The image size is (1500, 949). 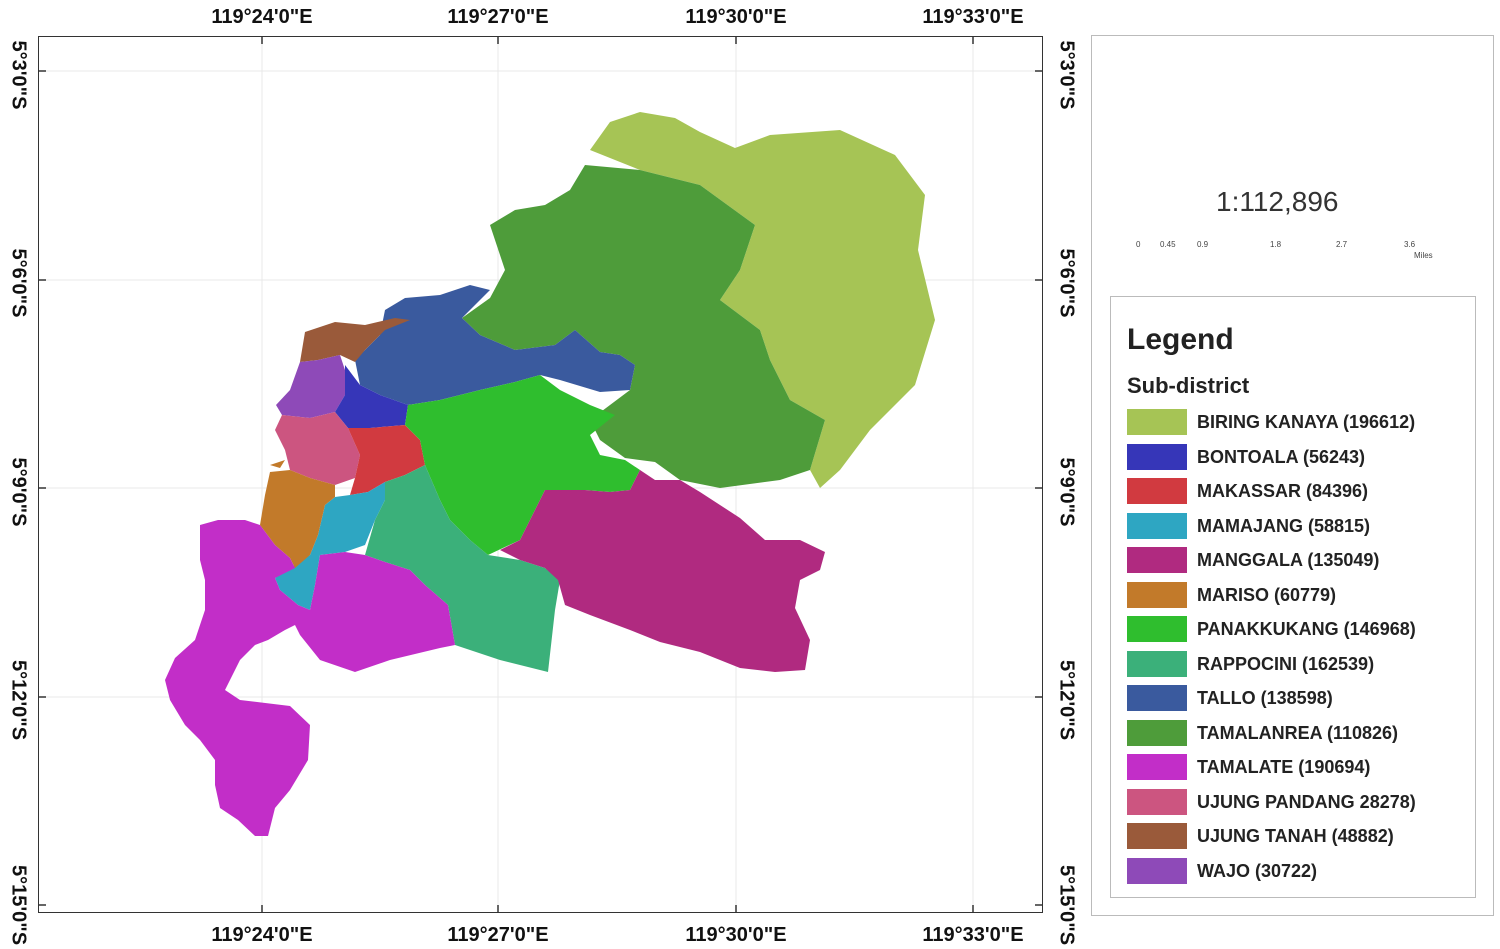 What do you see at coordinates (973, 17) in the screenshot?
I see `longitude-label-top: 119°33'0"E` at bounding box center [973, 17].